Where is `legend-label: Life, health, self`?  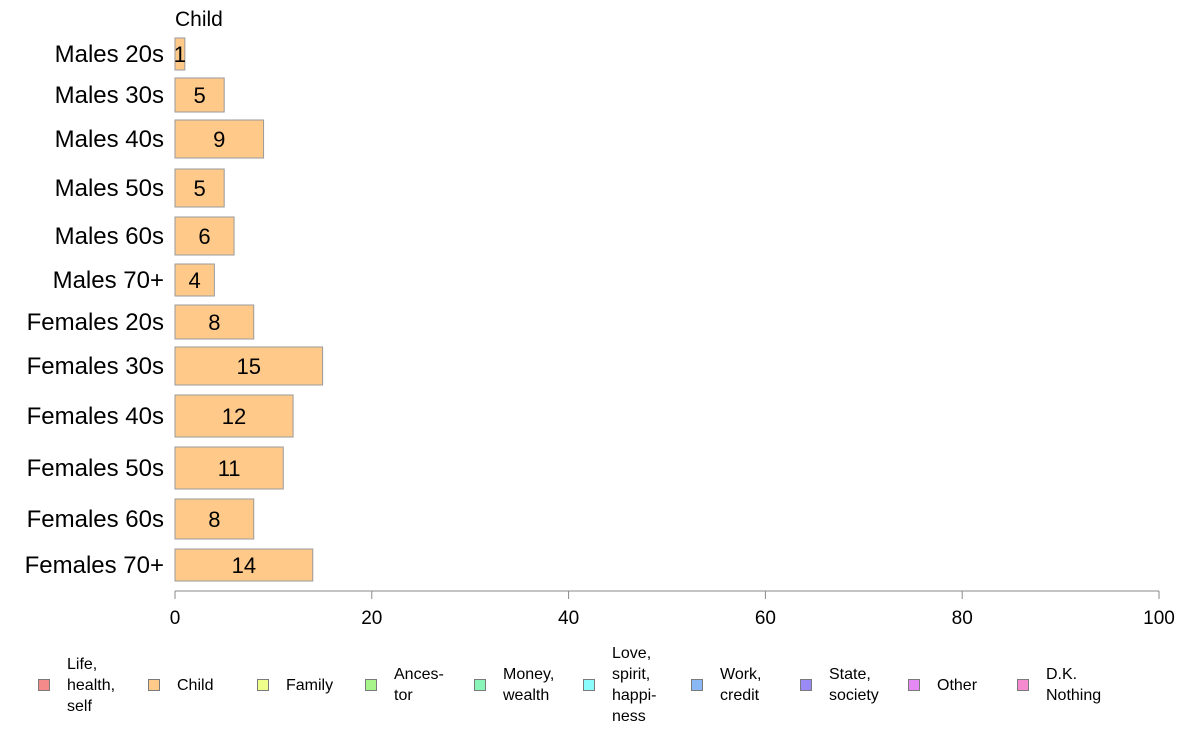 legend-label: Life, health, self is located at coordinates (91, 685).